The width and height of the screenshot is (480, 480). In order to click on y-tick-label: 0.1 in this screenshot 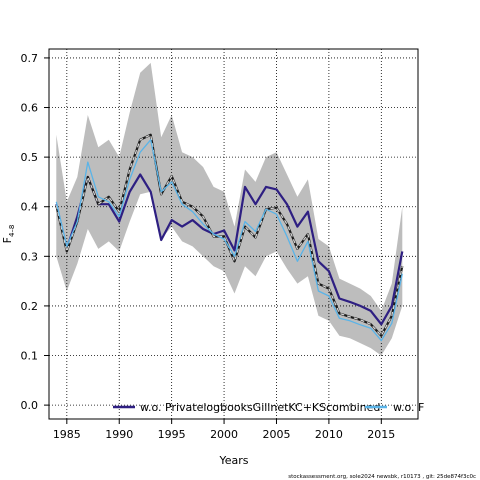, I will do `click(30, 356)`.